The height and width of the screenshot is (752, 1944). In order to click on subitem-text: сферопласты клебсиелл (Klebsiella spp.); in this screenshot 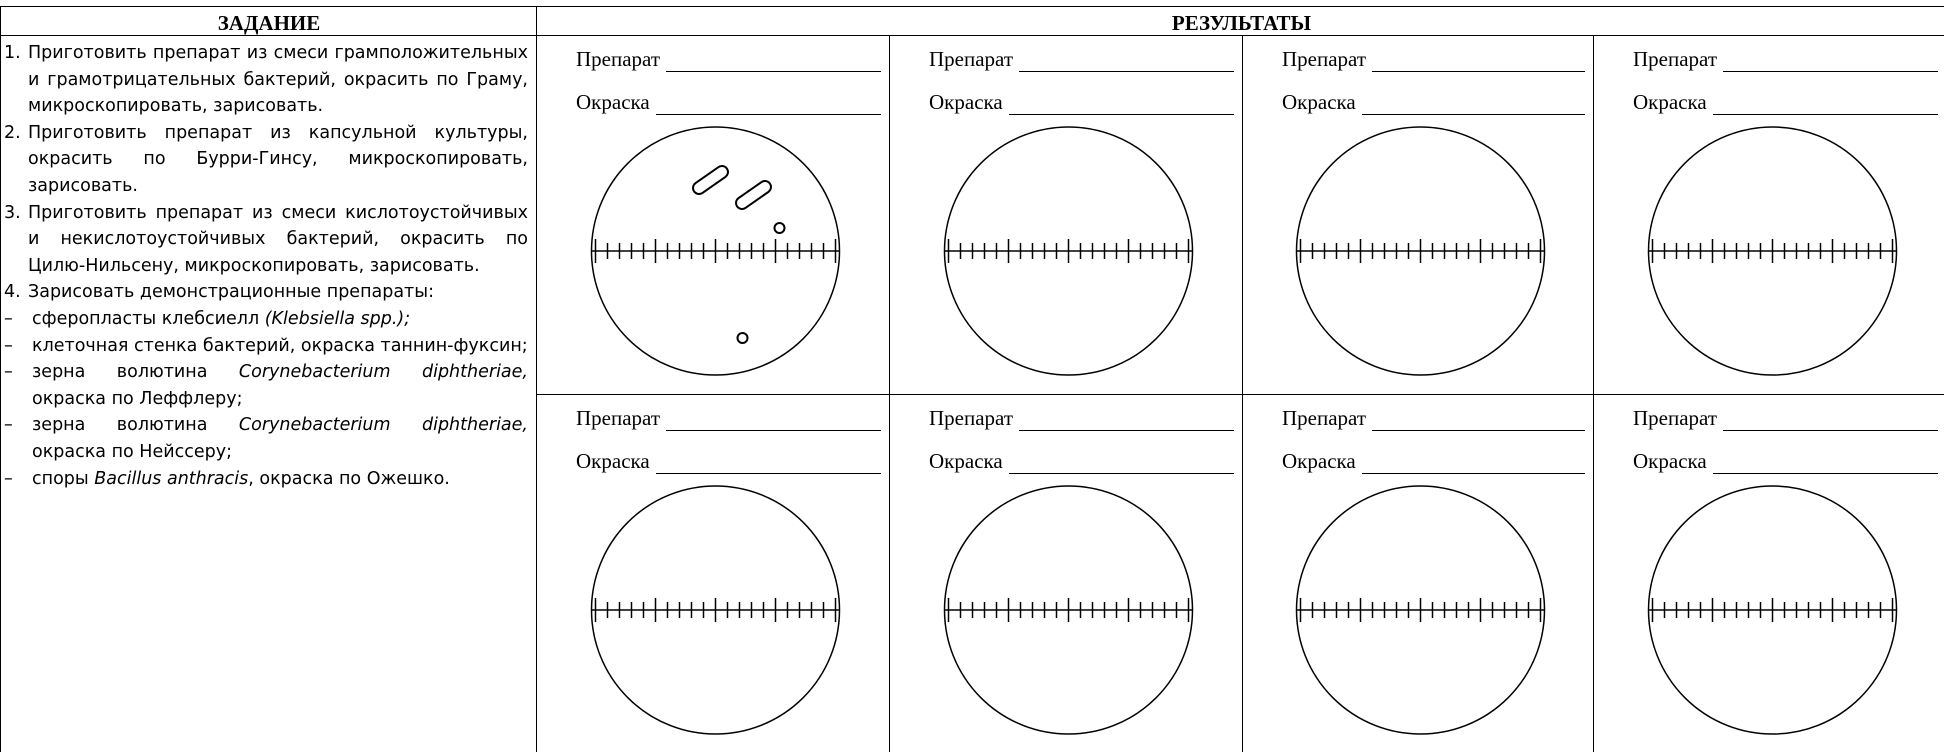, I will do `click(221, 319)`.